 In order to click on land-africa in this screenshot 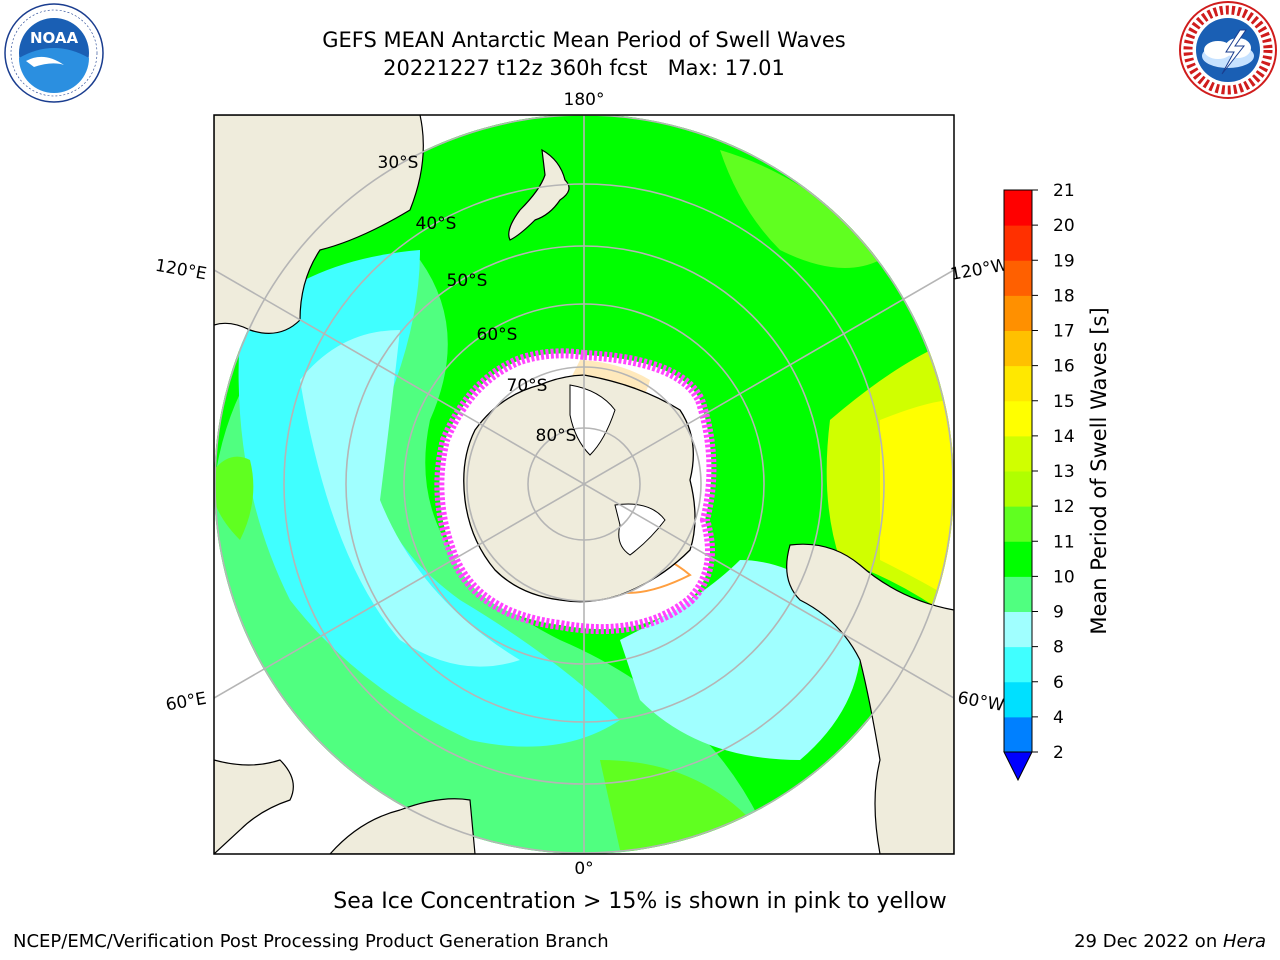, I will do `click(402, 826)`.